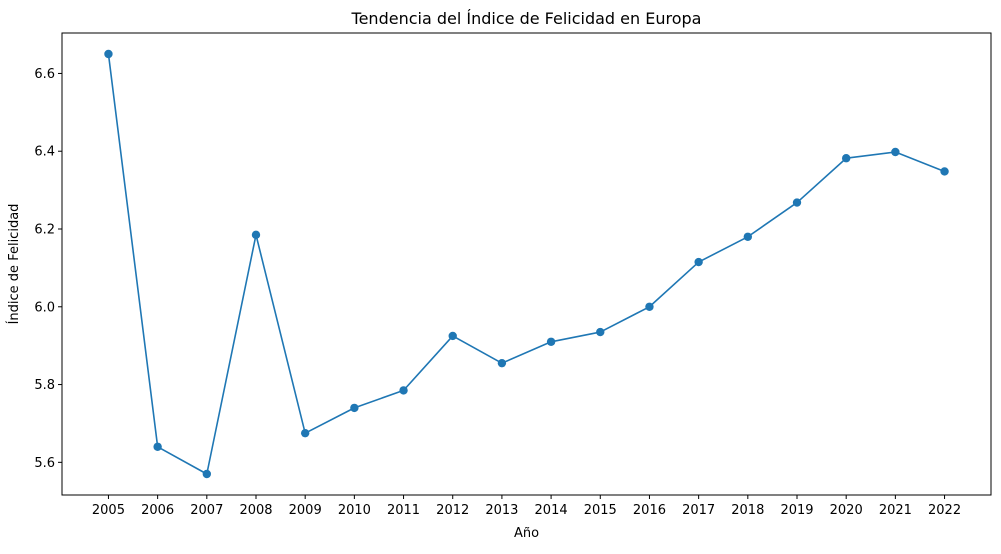 This screenshot has height=554, width=1001. What do you see at coordinates (44, 463) in the screenshot?
I see `y-tick-label: 5.6` at bounding box center [44, 463].